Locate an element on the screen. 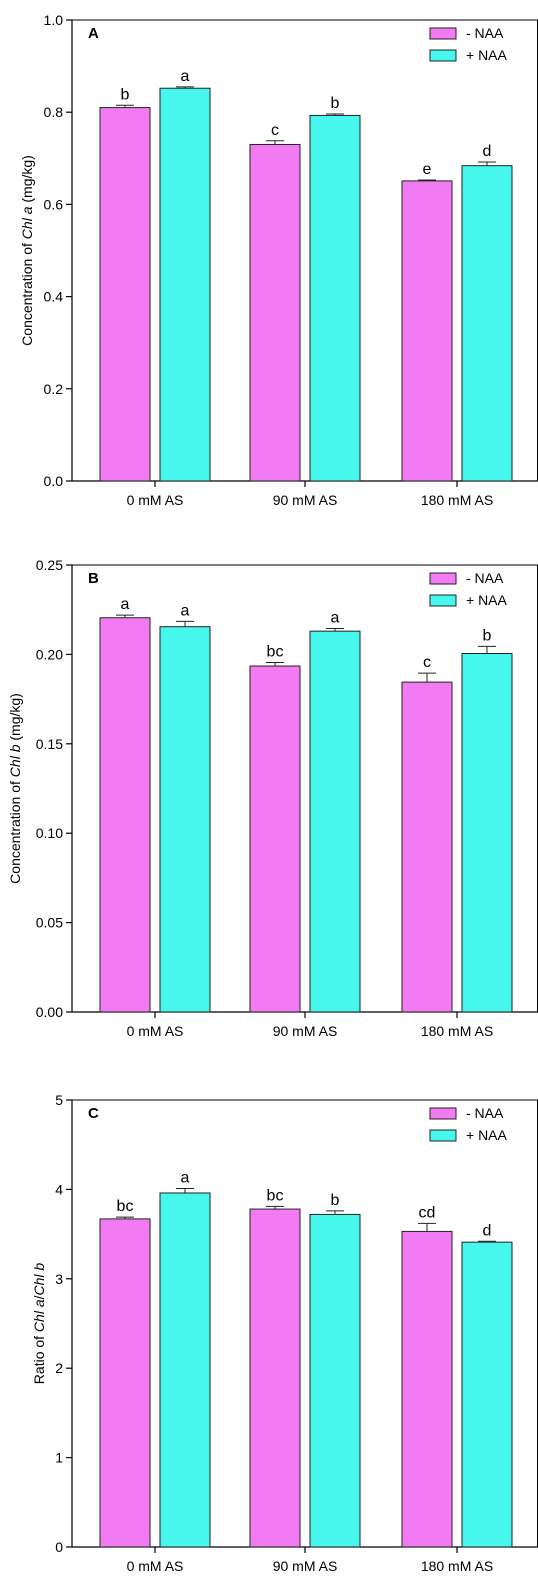  y-tick-label: 0 is located at coordinates (59, 1547).